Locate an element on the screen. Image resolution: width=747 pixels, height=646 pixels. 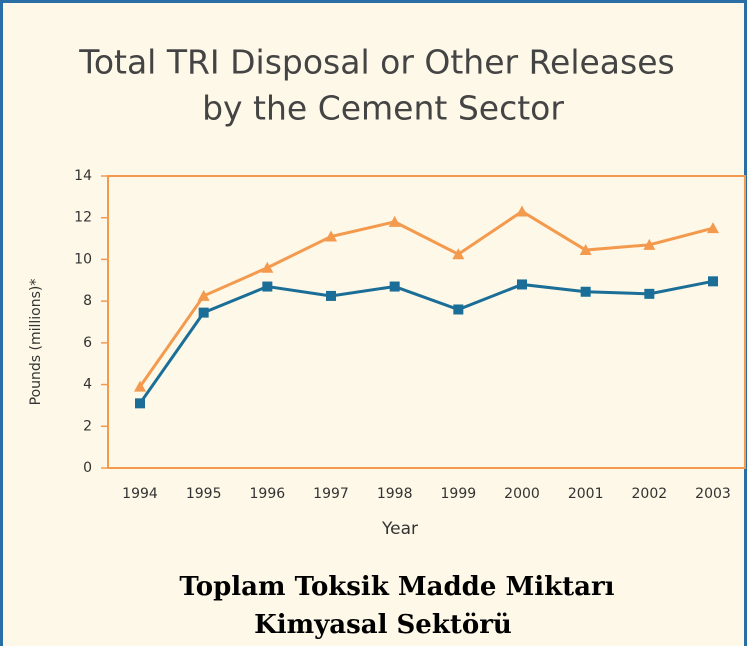
caption: Kimyasal Sektörü is located at coordinates (383, 625).